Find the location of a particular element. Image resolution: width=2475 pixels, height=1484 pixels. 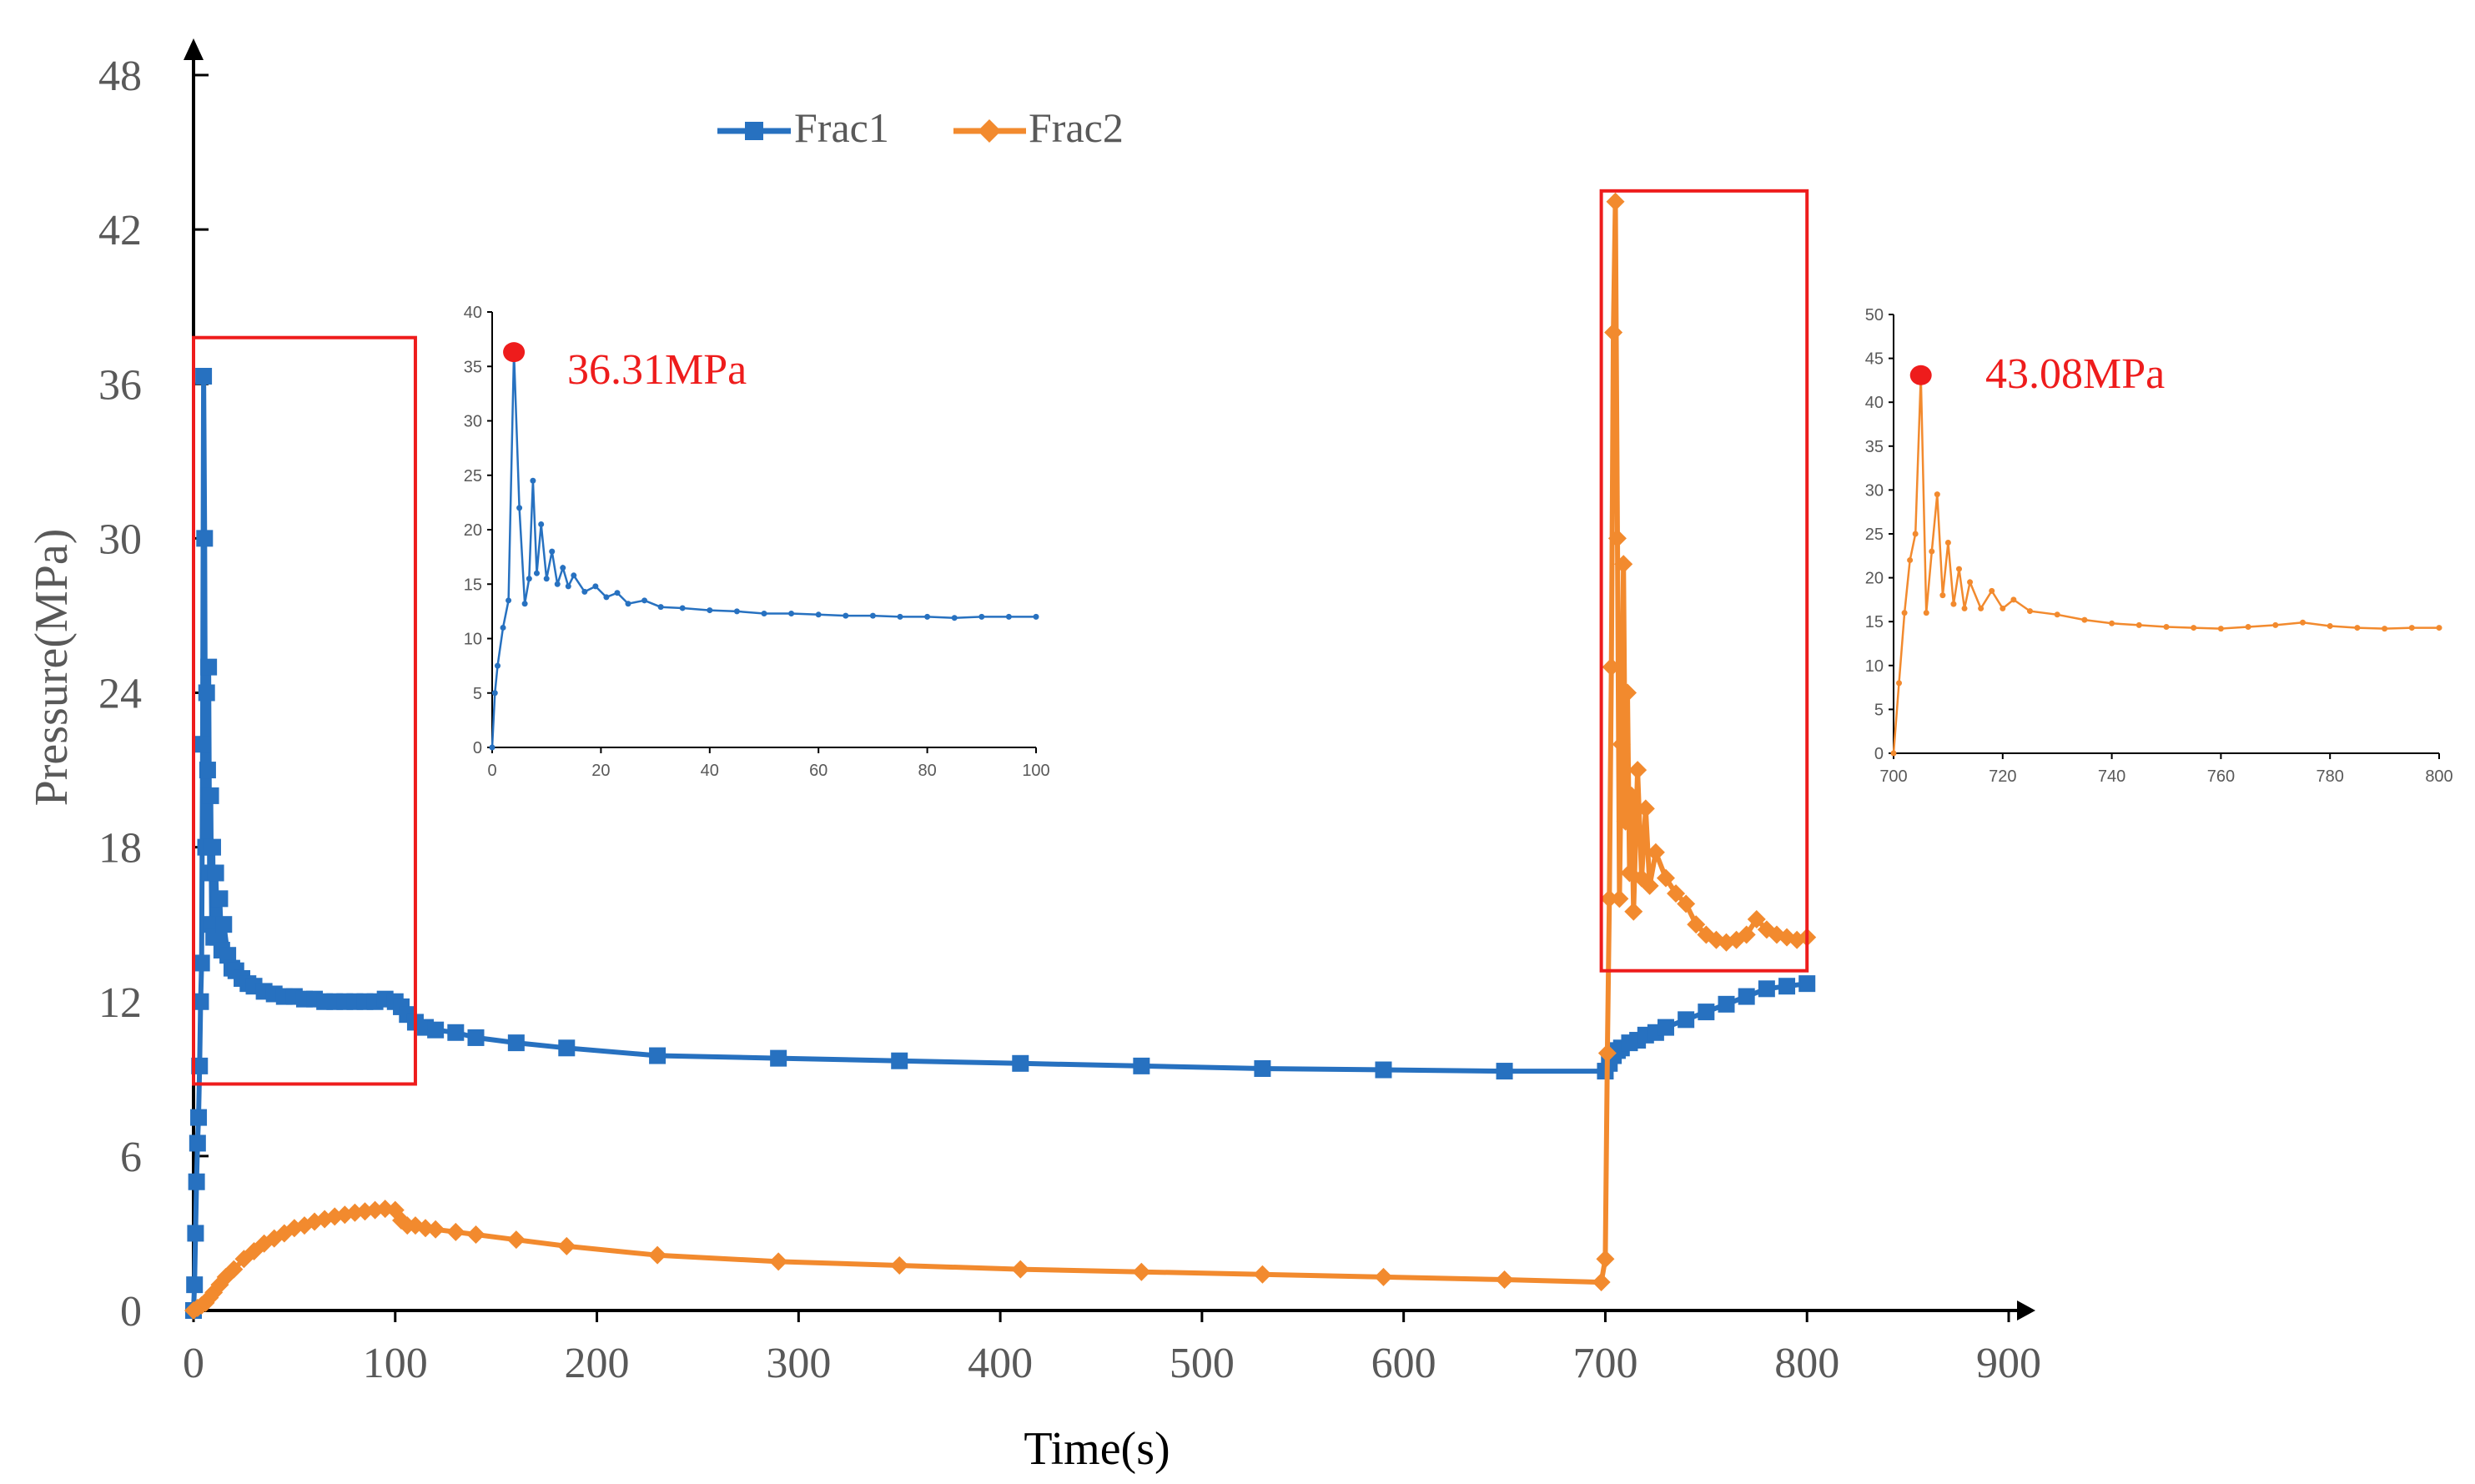

inset-x-tick-label: 40 is located at coordinates (710, 771).